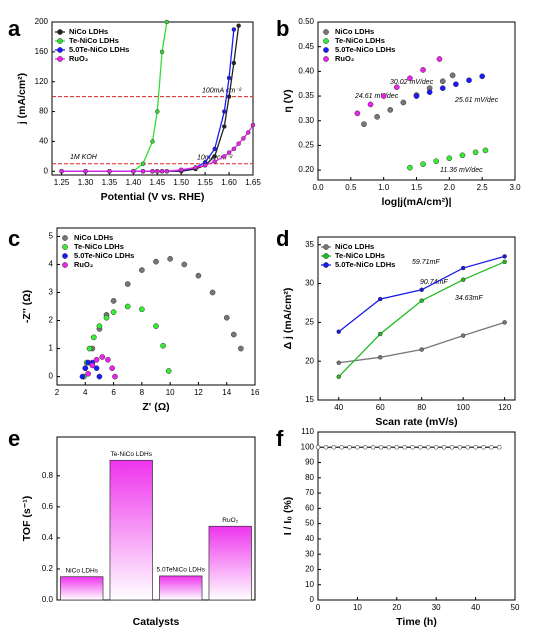  What do you see at coordinates (51, 264) in the screenshot?
I see `y-tick-label: 4` at bounding box center [51, 264].